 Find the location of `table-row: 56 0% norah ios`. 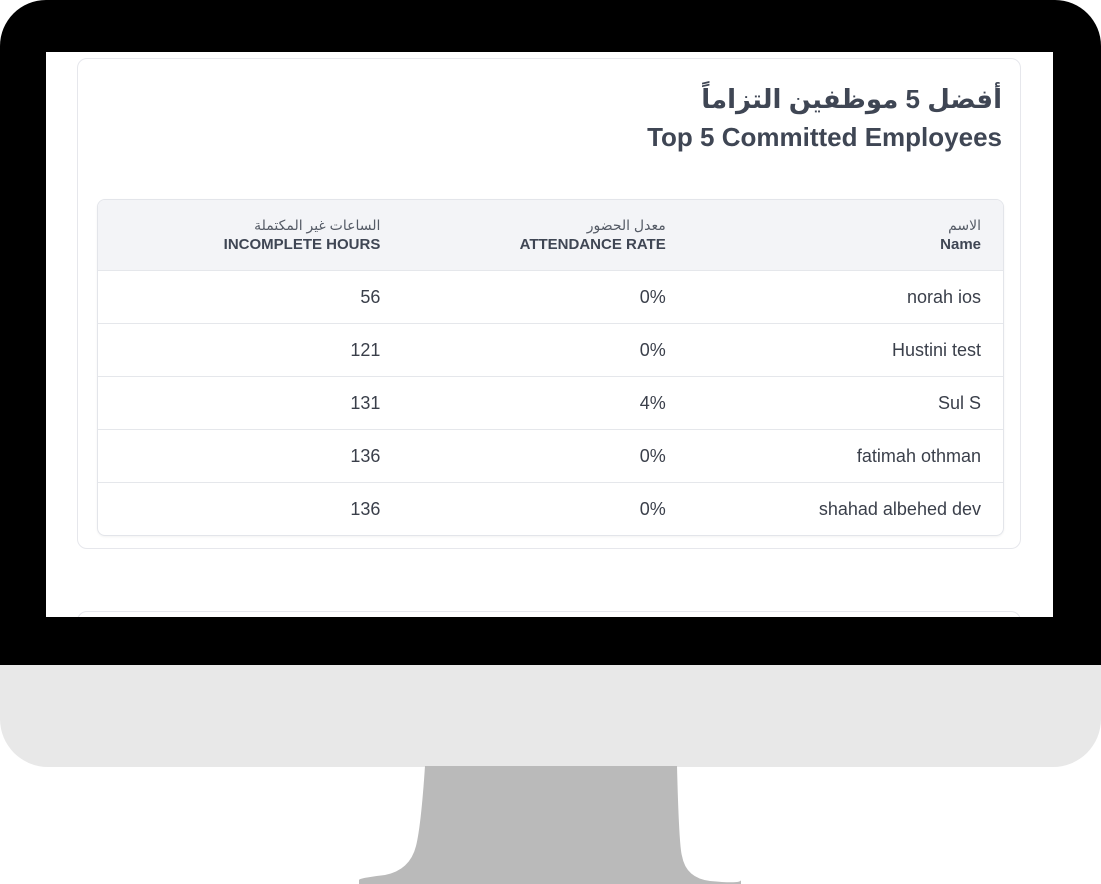

table-row: 56 0% norah ios is located at coordinates (550, 296).